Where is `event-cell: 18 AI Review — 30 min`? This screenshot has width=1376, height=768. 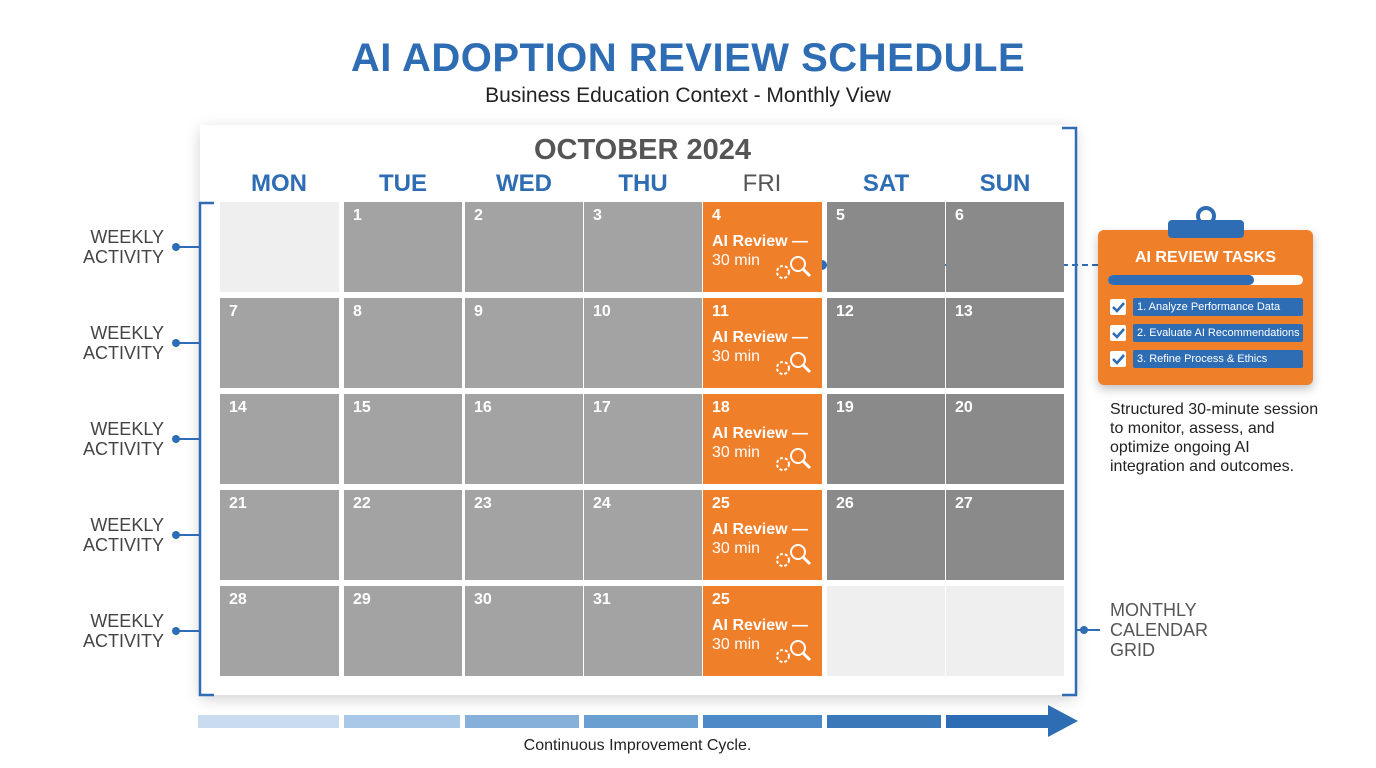
event-cell: 18 AI Review — 30 min is located at coordinates (762, 439).